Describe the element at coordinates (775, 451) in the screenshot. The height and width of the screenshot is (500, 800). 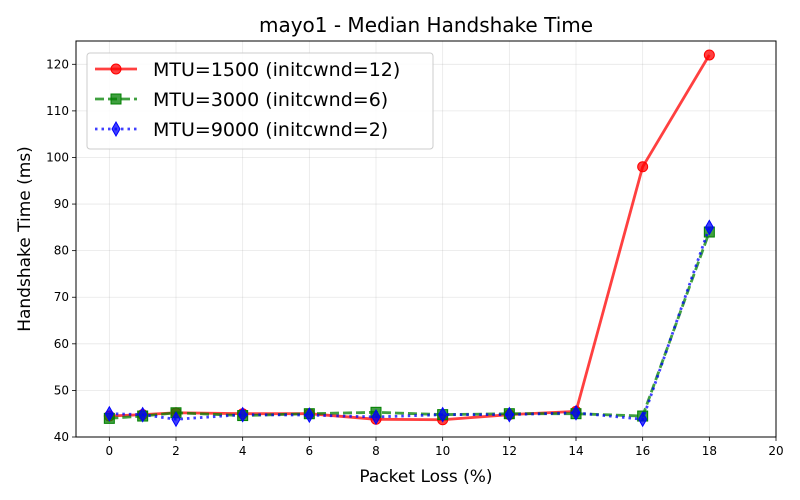
I see `x-tick-label: 20` at that location.